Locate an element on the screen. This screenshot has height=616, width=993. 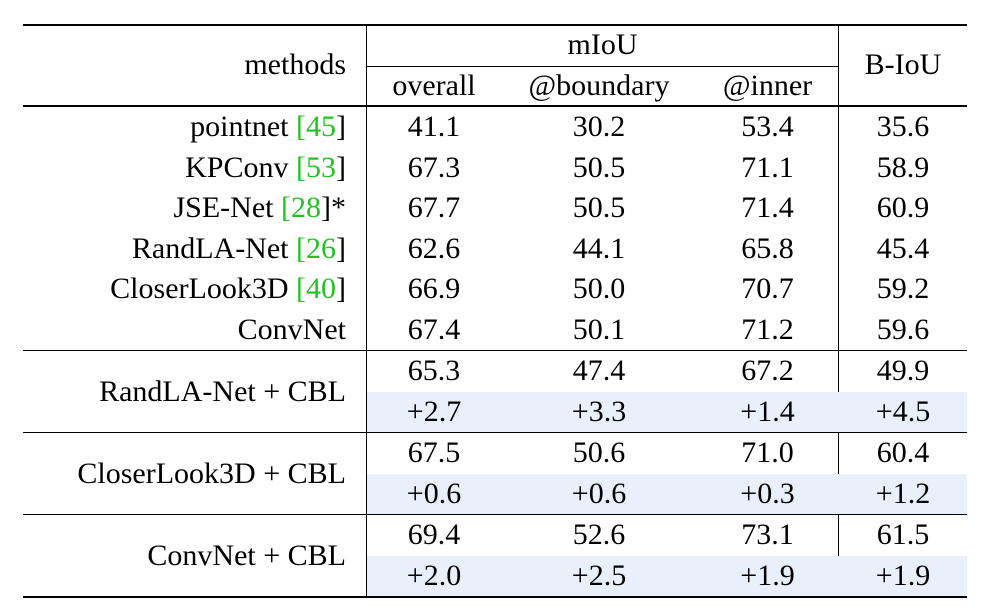
cbl-value-inner: 67.2 is located at coordinates (767, 370).